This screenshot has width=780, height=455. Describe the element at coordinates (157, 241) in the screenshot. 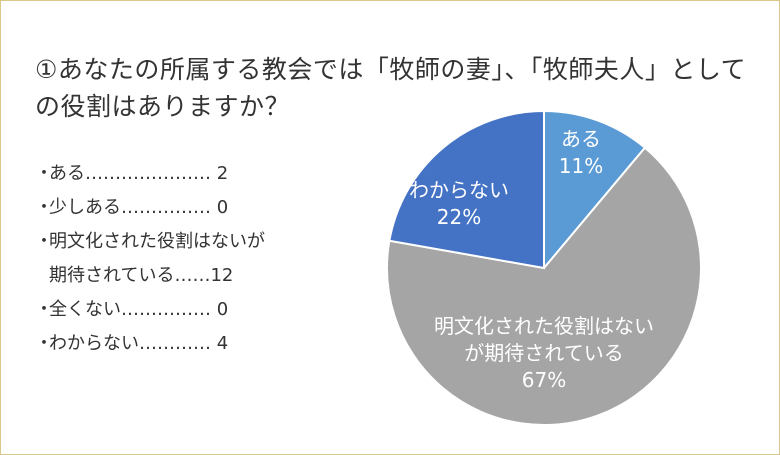

I see `answer-label: 明文化された役割はないが` at that location.